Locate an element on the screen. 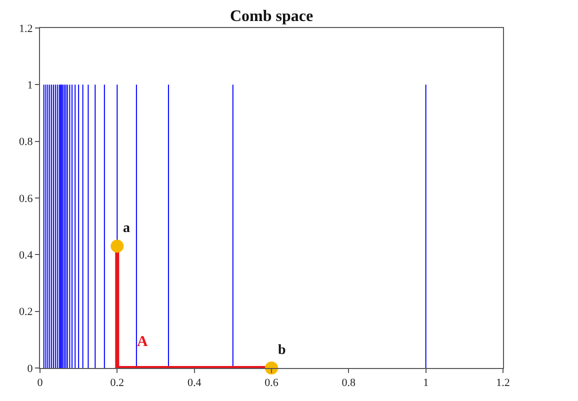 Image resolution: width=578 pixels, height=401 pixels. y-tick-label: 0.2 is located at coordinates (26, 312).